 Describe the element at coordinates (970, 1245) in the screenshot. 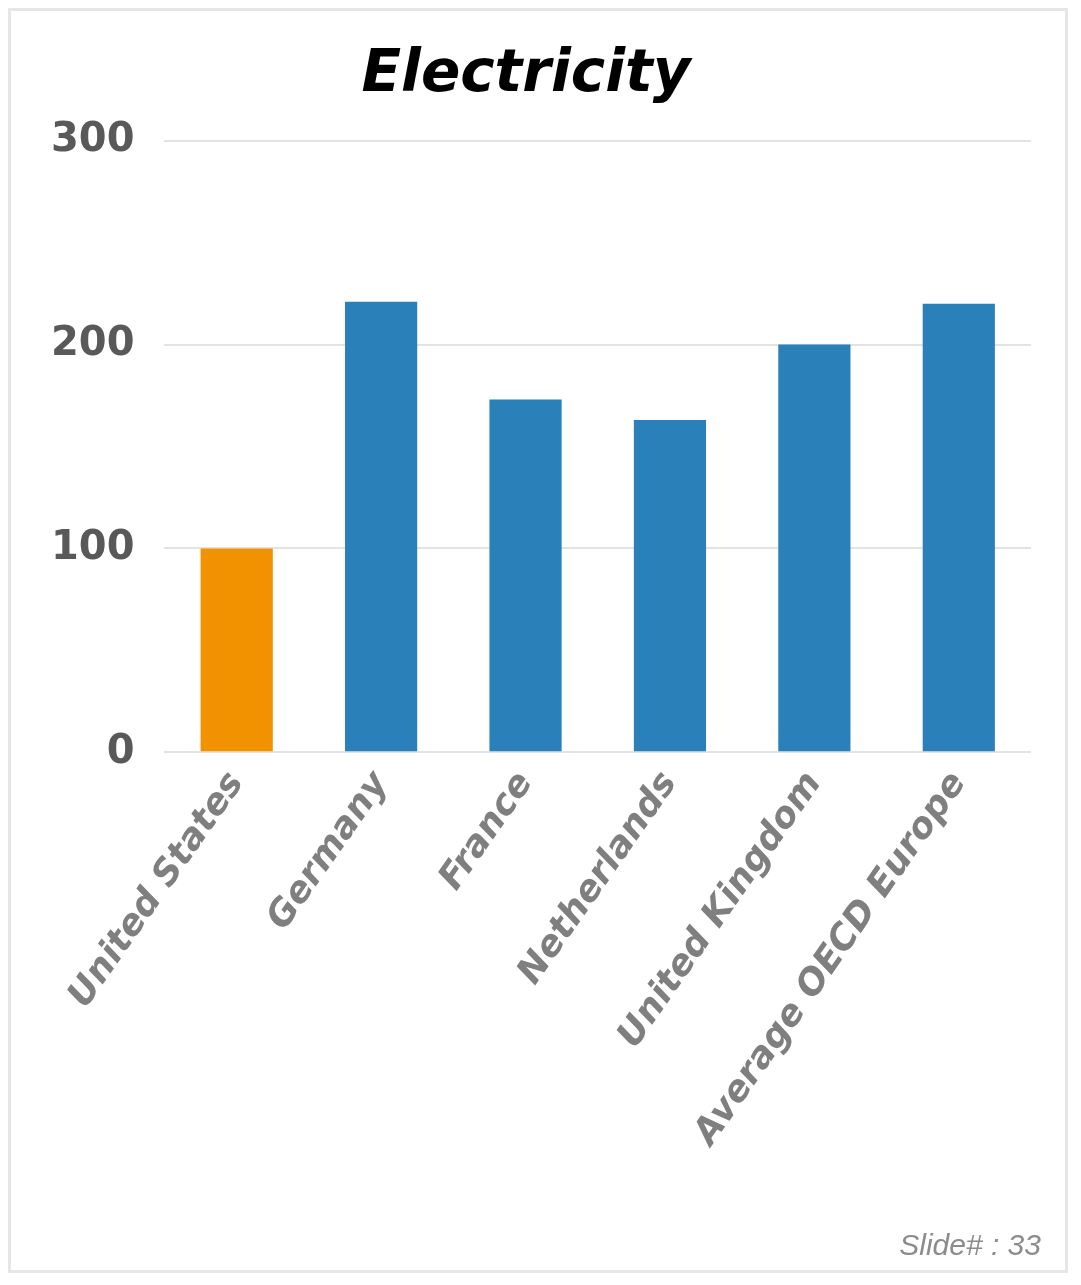

I see `text: Slide# : 33` at that location.